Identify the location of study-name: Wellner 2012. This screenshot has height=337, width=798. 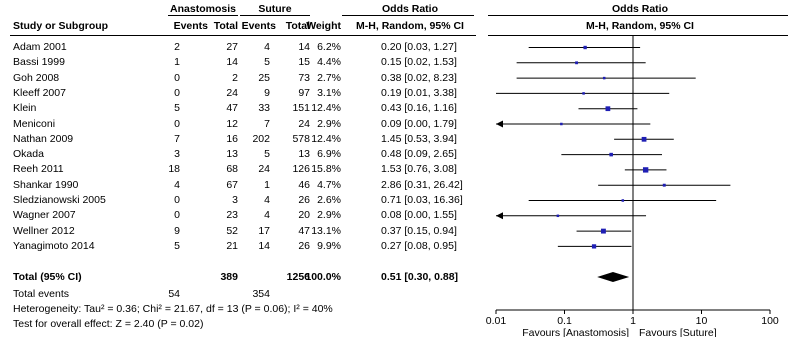
(44, 230).